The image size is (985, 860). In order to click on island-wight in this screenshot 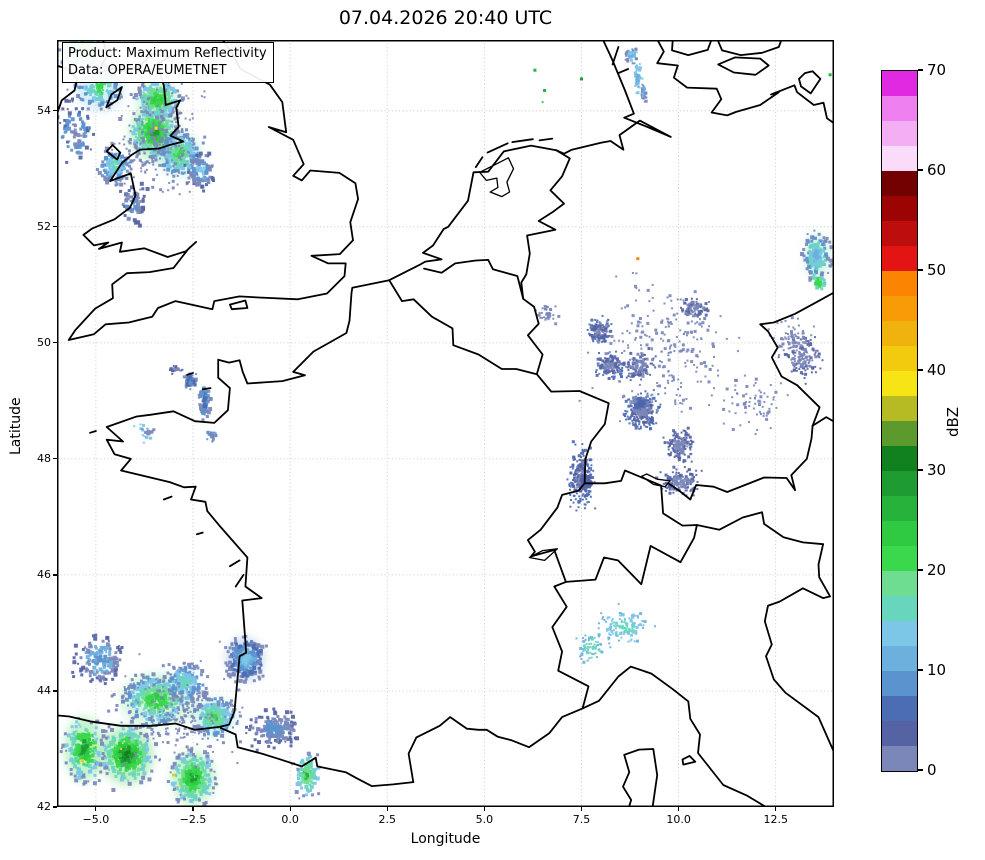, I will do `click(239, 305)`.